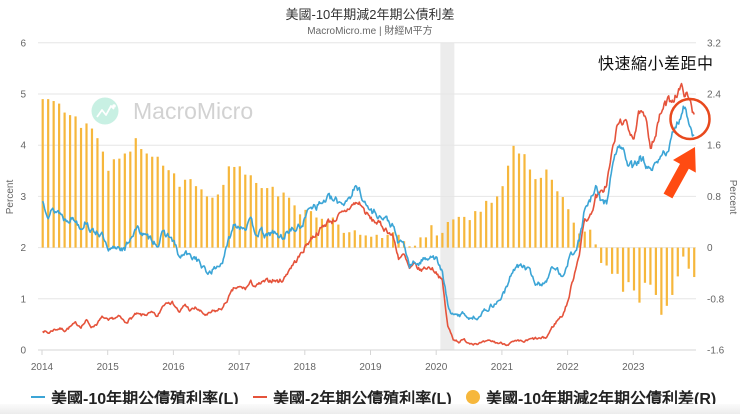  Describe the element at coordinates (732, 197) in the screenshot. I see `right-axis-title: Percent` at that location.